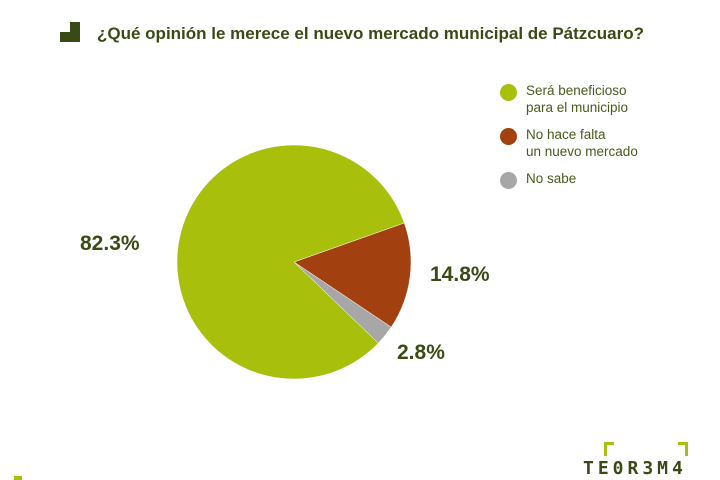 The image size is (720, 480). What do you see at coordinates (605, 179) in the screenshot?
I see `legend-item-no-sabe: No sabe` at bounding box center [605, 179].